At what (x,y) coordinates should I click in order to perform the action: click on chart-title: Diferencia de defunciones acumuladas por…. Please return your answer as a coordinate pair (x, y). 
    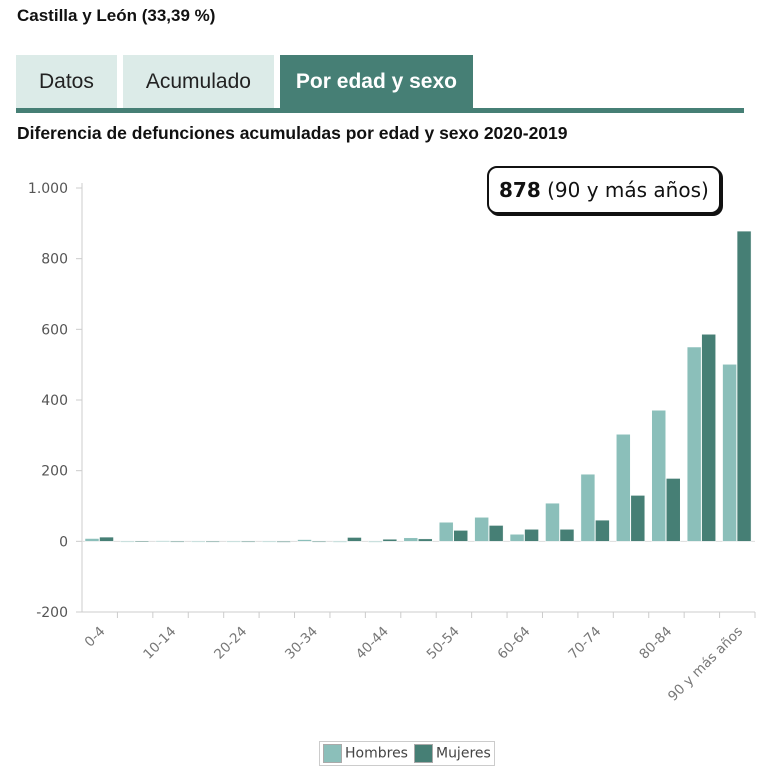
    Looking at the image, I should click on (292, 133).